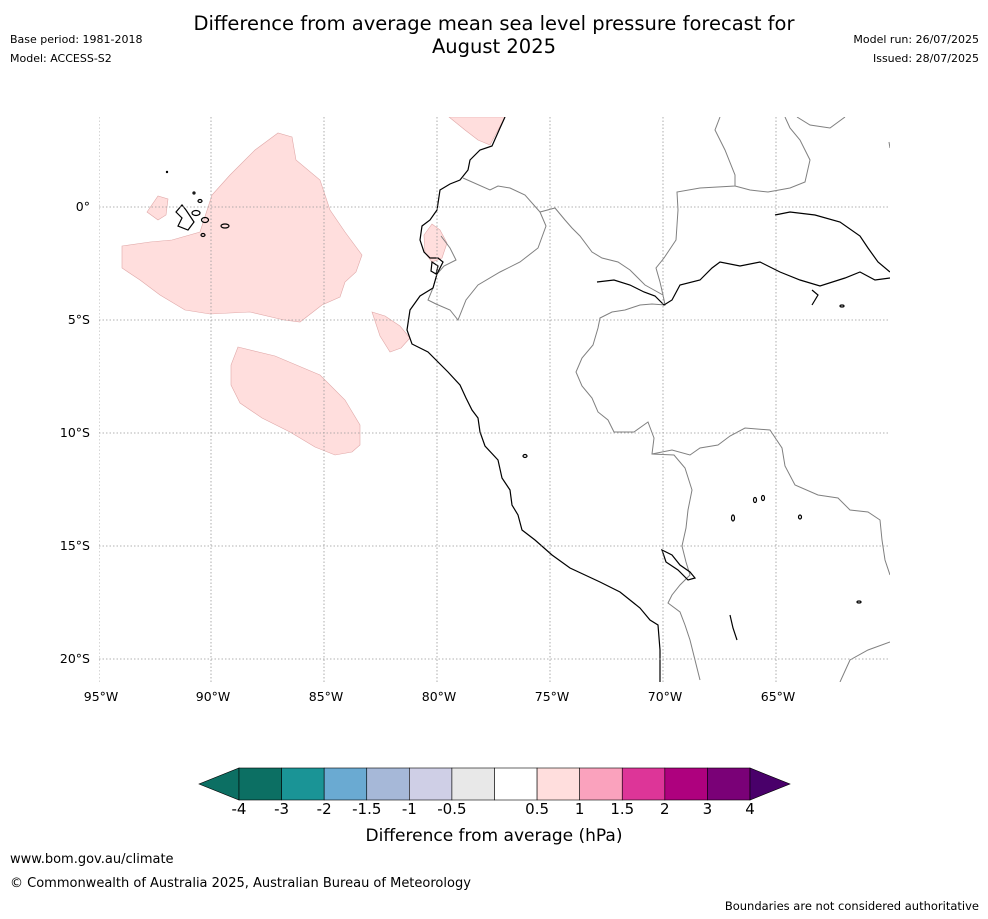 The height and width of the screenshot is (919, 988). What do you see at coordinates (552, 696) in the screenshot?
I see `lon-label-75w: 75°W` at bounding box center [552, 696].